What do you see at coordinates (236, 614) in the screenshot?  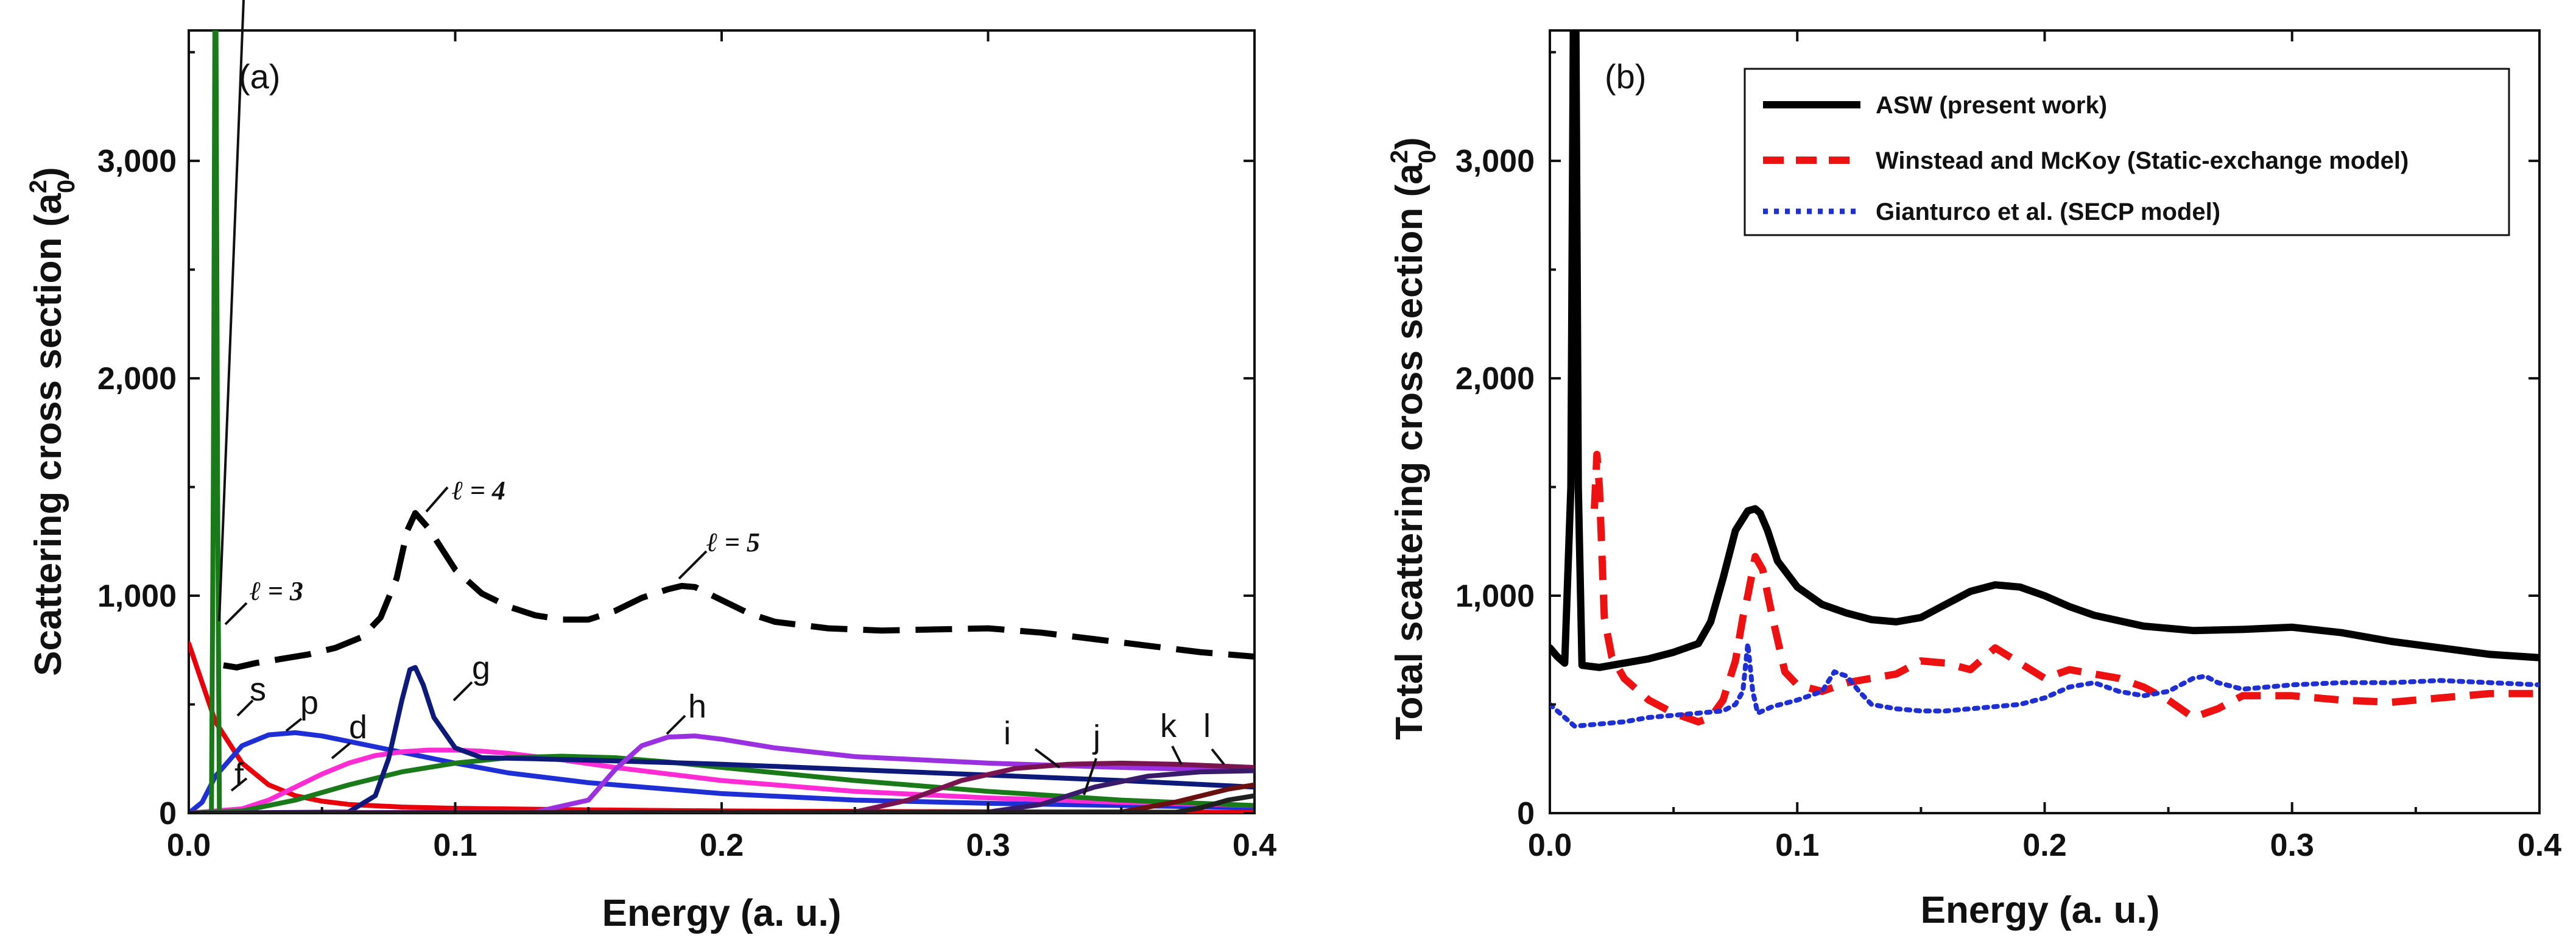 I see `arrow-ell3` at bounding box center [236, 614].